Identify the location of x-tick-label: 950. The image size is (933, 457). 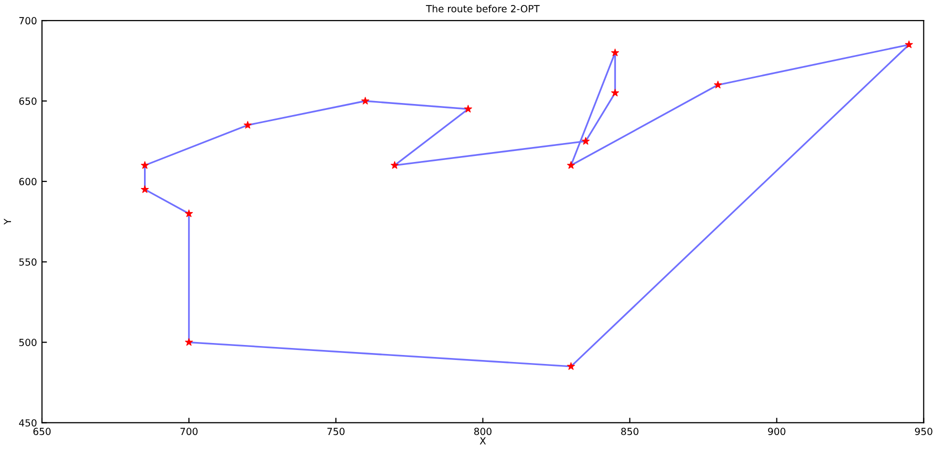
(923, 432).